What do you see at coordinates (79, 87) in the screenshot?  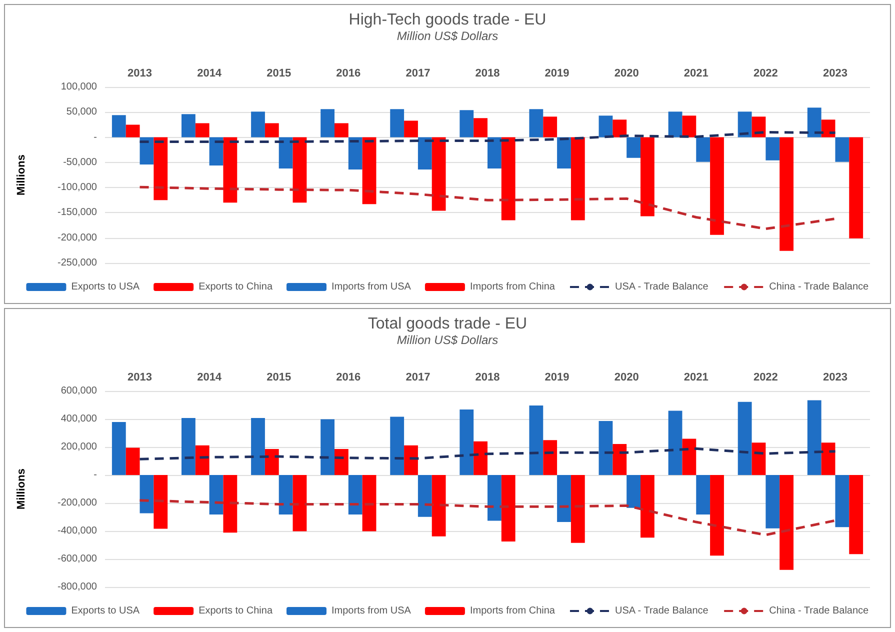 I see `y-tick-label: 100,000` at bounding box center [79, 87].